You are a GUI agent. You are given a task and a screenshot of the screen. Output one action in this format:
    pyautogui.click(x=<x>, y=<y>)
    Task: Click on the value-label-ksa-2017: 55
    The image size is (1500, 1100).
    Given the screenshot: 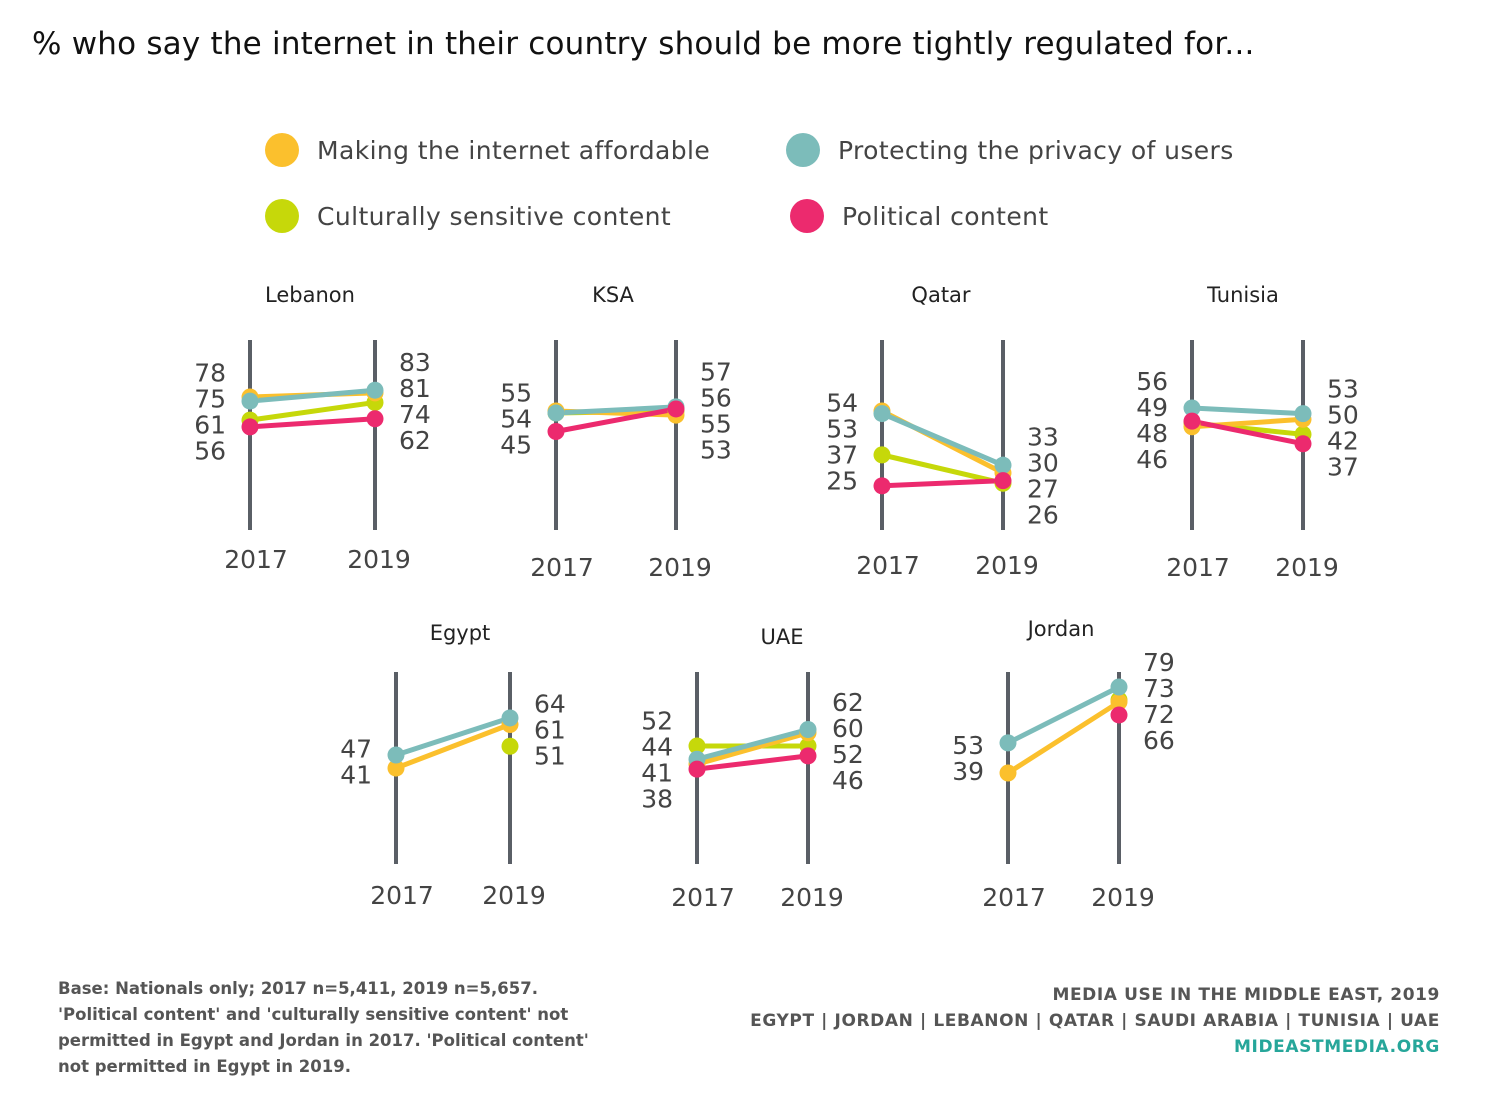 What is the action you would take?
    pyautogui.click(x=516, y=393)
    